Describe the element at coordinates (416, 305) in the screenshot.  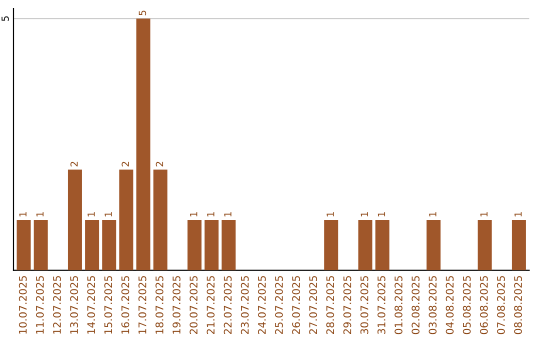
I see `x-tick-label: 02.08.2025` at that location.